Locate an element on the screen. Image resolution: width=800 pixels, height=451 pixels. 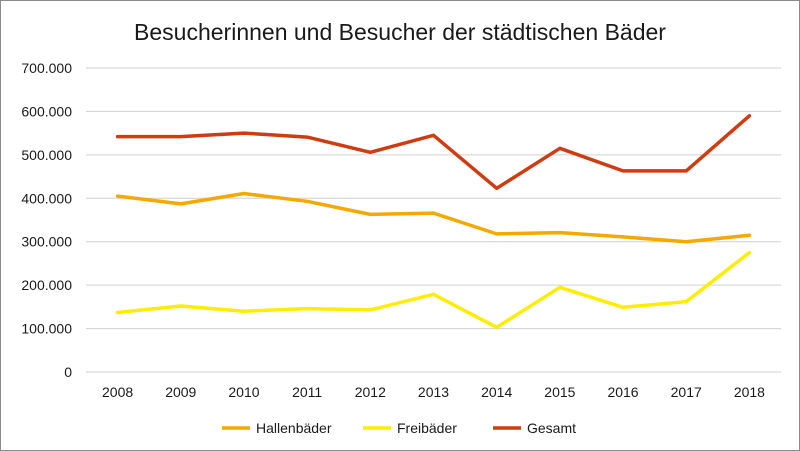
x-tick-label: 2015 is located at coordinates (559, 392).